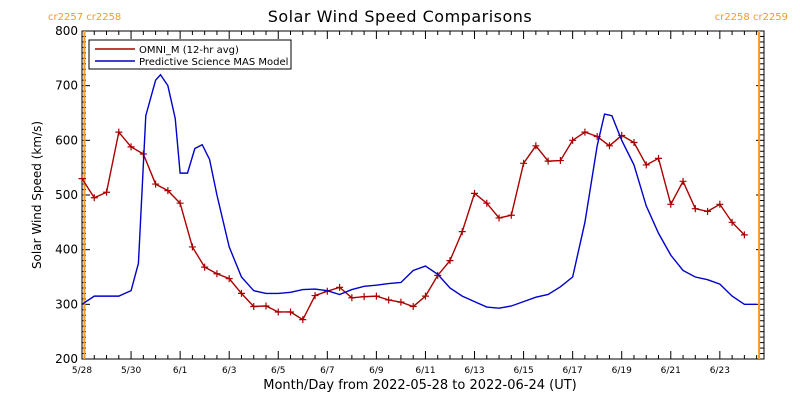 This screenshot has width=800, height=400. What do you see at coordinates (622, 371) in the screenshot?
I see `x-tick-label: 6/19` at bounding box center [622, 371].